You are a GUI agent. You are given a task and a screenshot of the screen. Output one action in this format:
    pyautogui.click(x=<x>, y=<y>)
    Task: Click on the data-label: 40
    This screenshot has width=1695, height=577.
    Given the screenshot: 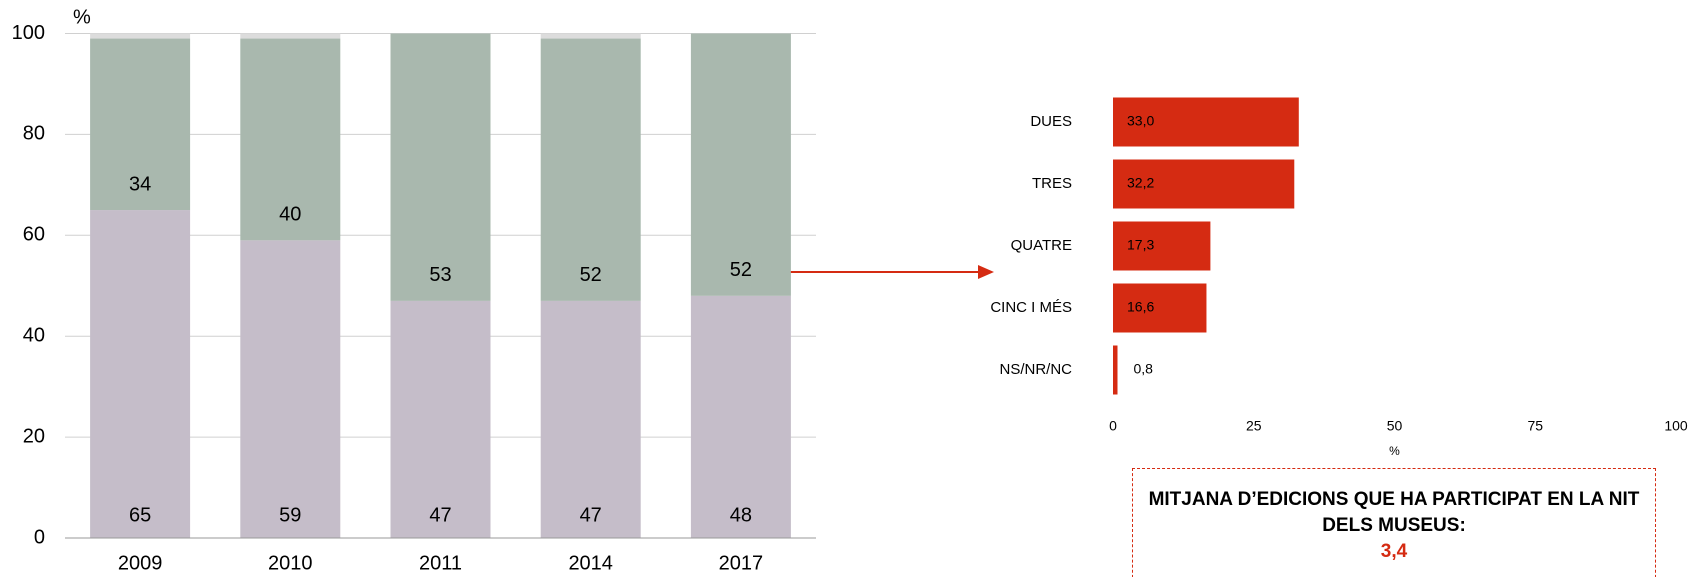 What is the action you would take?
    pyautogui.click(x=290, y=215)
    